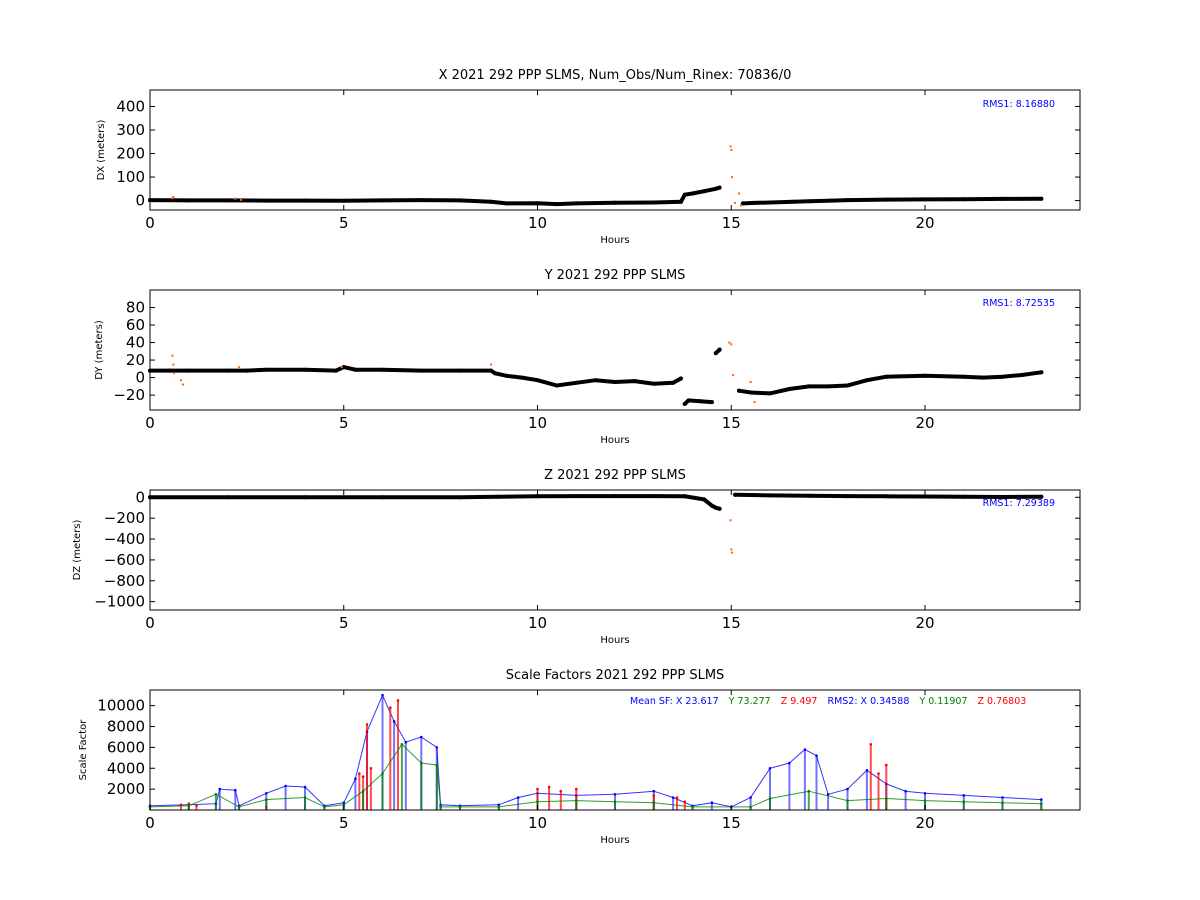 The image size is (1200, 900). I want to click on y-tick-label: 40, so click(135, 343).